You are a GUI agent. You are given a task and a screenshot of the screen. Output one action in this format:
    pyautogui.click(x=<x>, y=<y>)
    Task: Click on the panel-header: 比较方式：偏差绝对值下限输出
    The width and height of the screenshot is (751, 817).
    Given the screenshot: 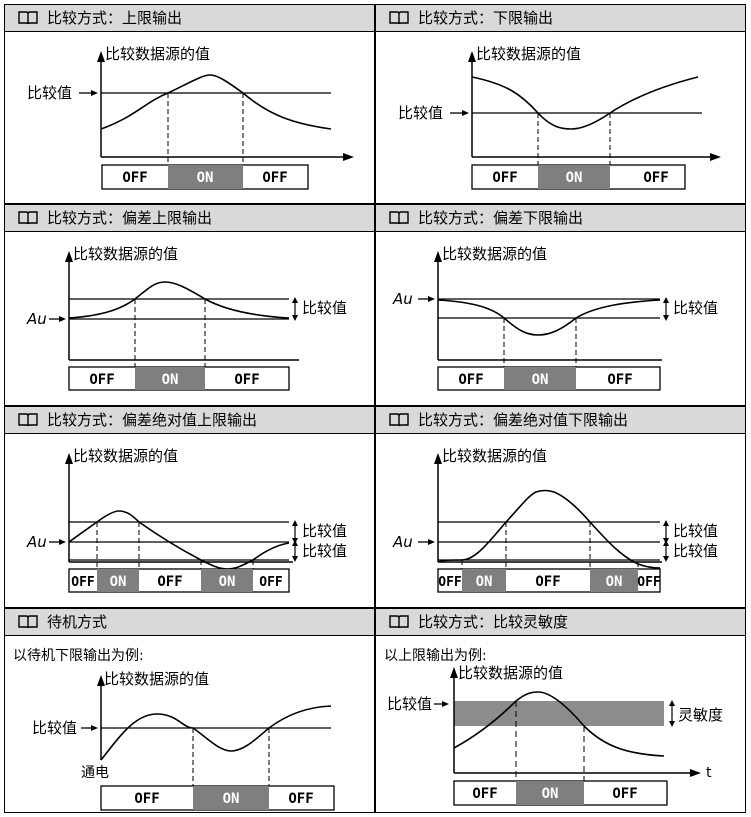 What is the action you would take?
    pyautogui.click(x=560, y=420)
    